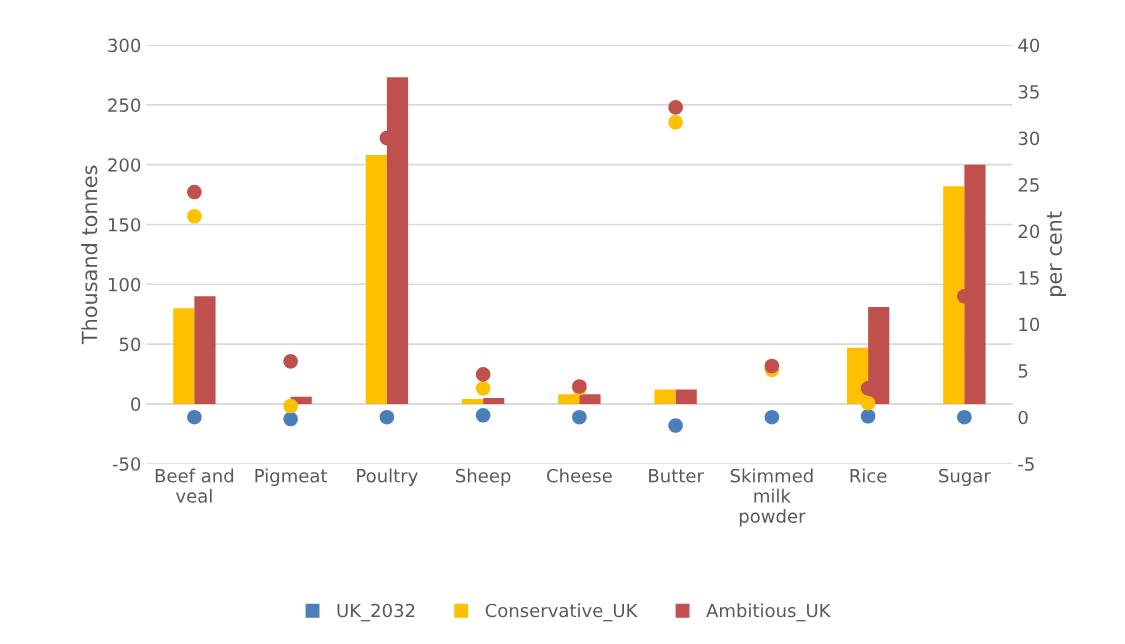 Image resolution: width=1125 pixels, height=644 pixels. Describe the element at coordinates (1029, 324) in the screenshot. I see `y2-tick-label: 10` at that location.